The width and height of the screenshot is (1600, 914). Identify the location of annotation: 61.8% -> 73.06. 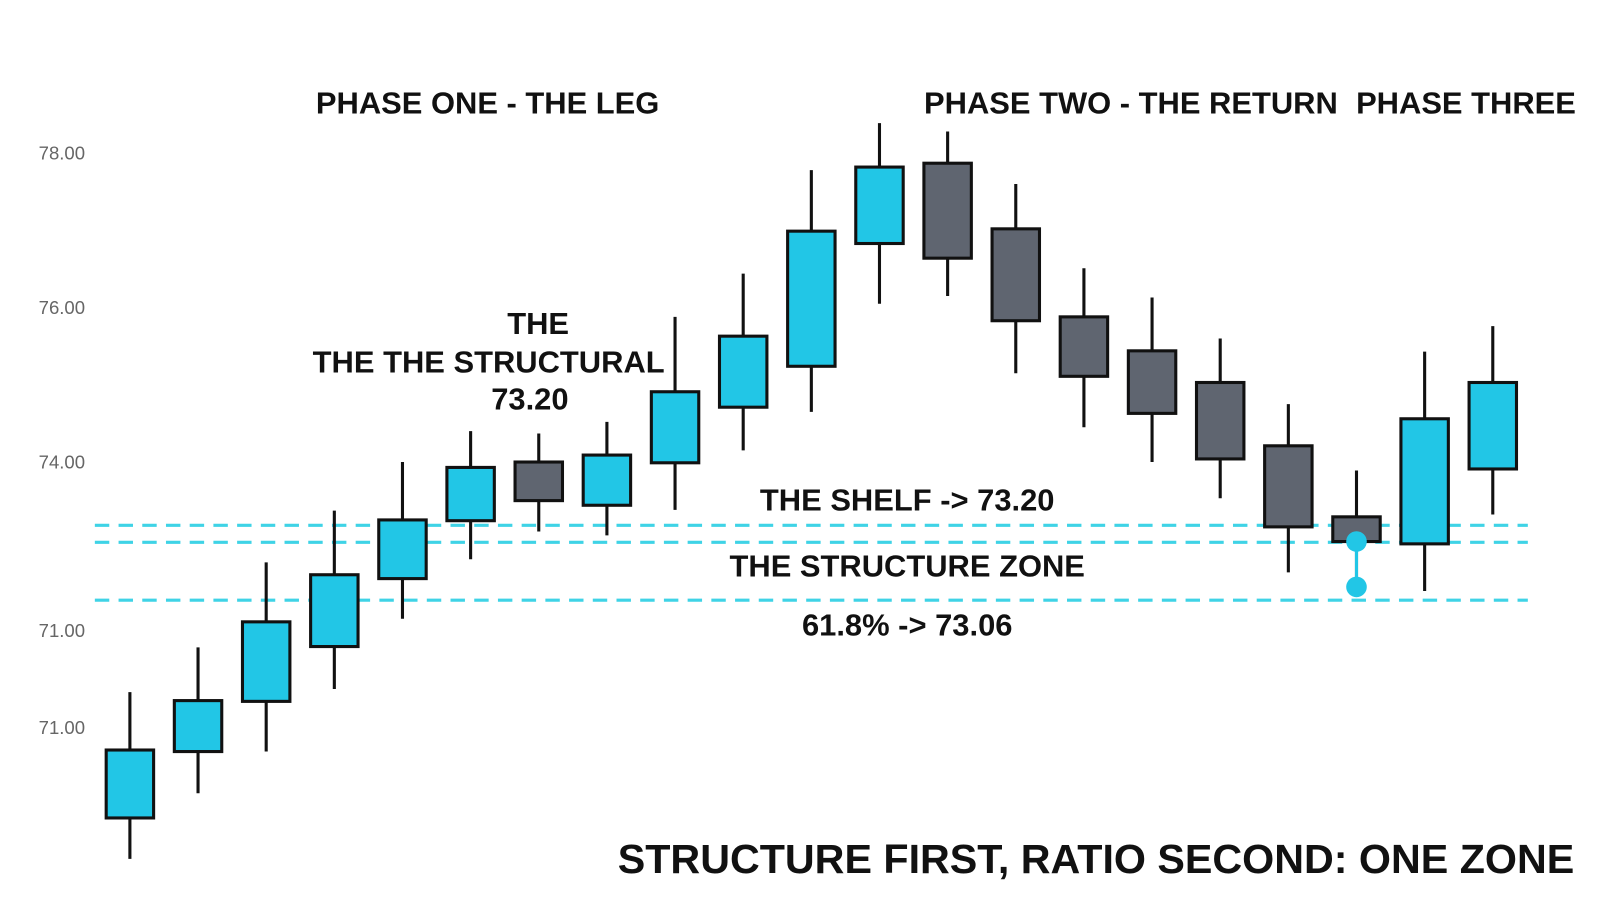
(907, 624).